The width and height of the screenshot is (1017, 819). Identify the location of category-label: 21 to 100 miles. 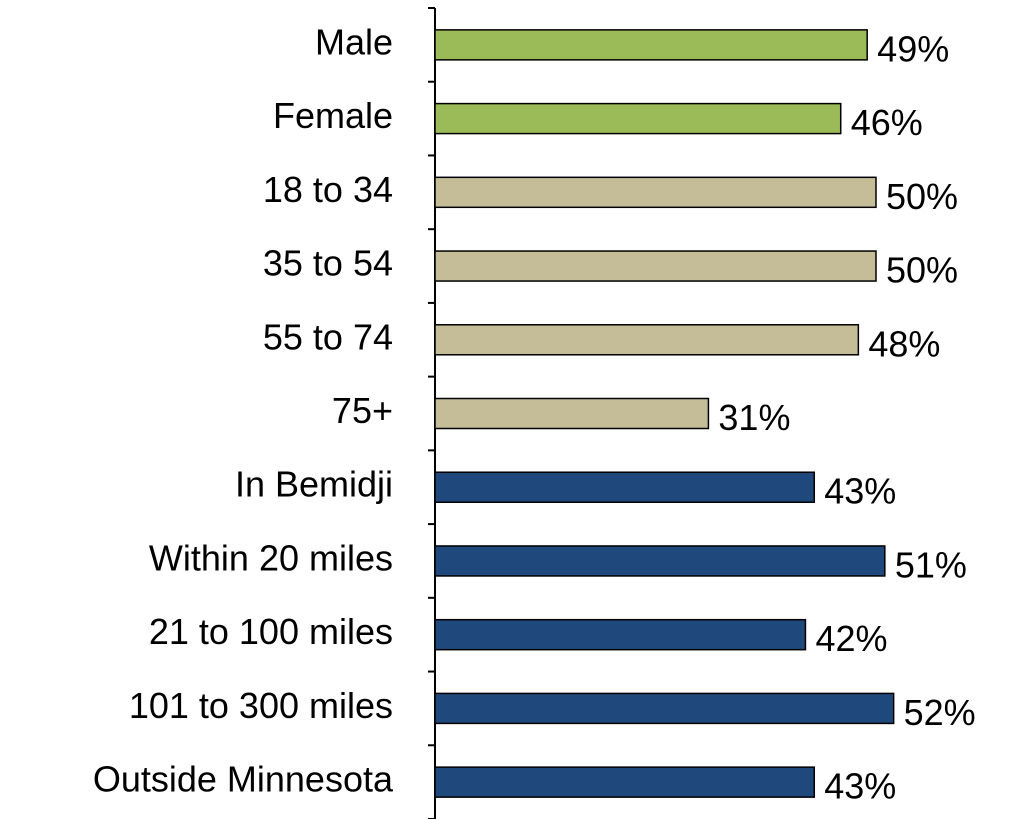
(271, 631).